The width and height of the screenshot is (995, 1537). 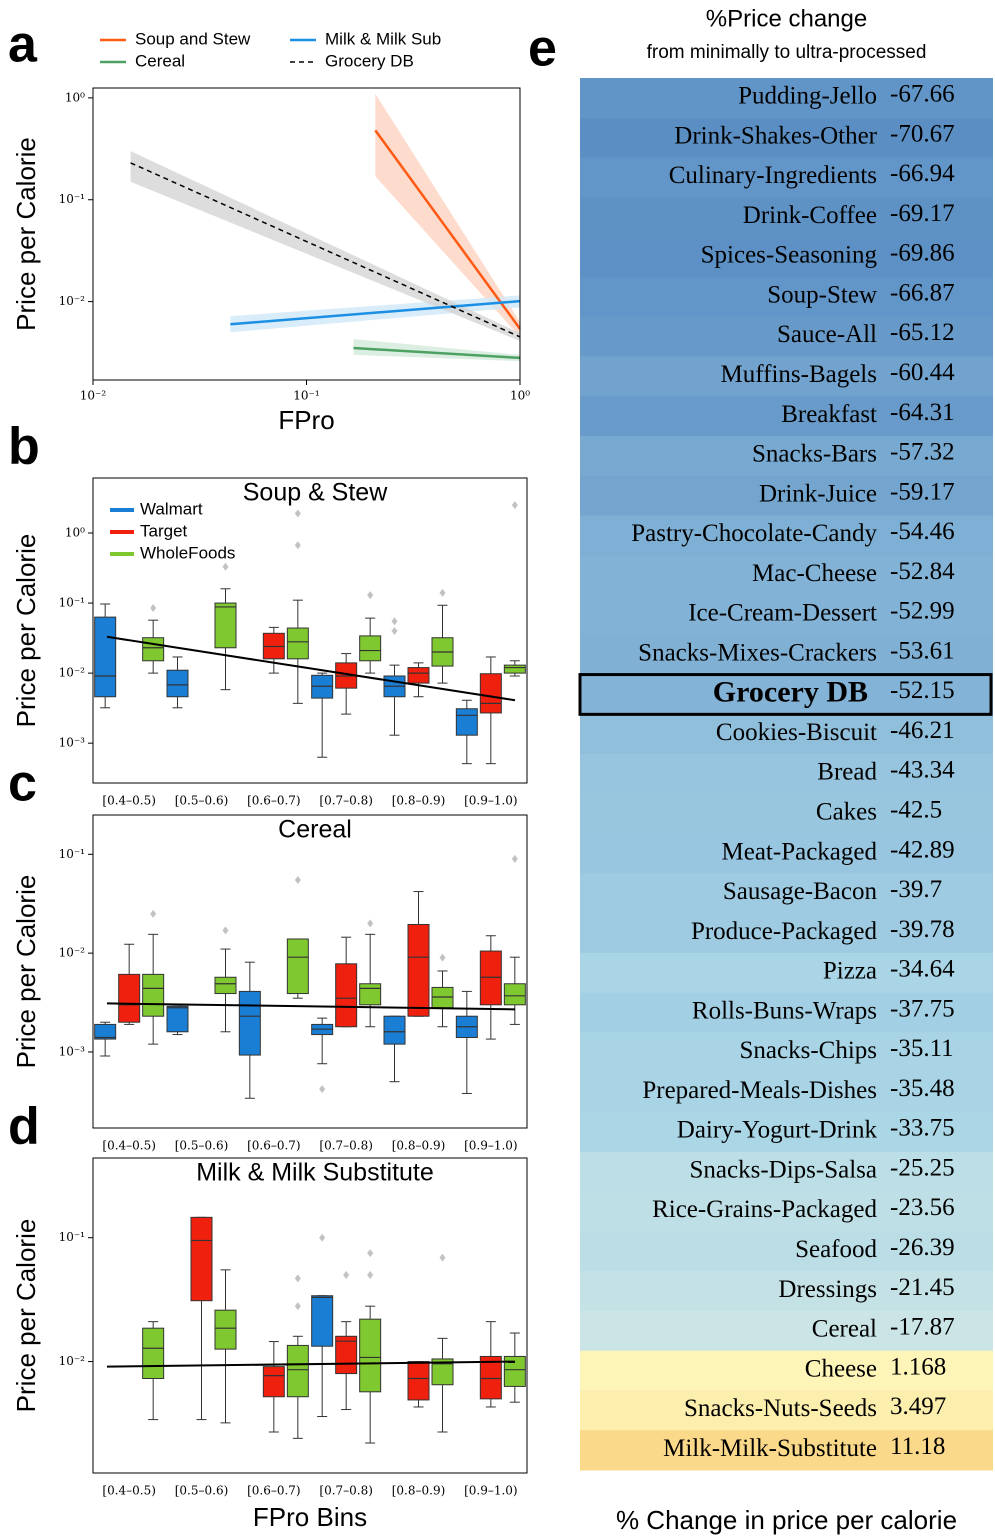 I want to click on row-value: -43.34, so click(x=922, y=770).